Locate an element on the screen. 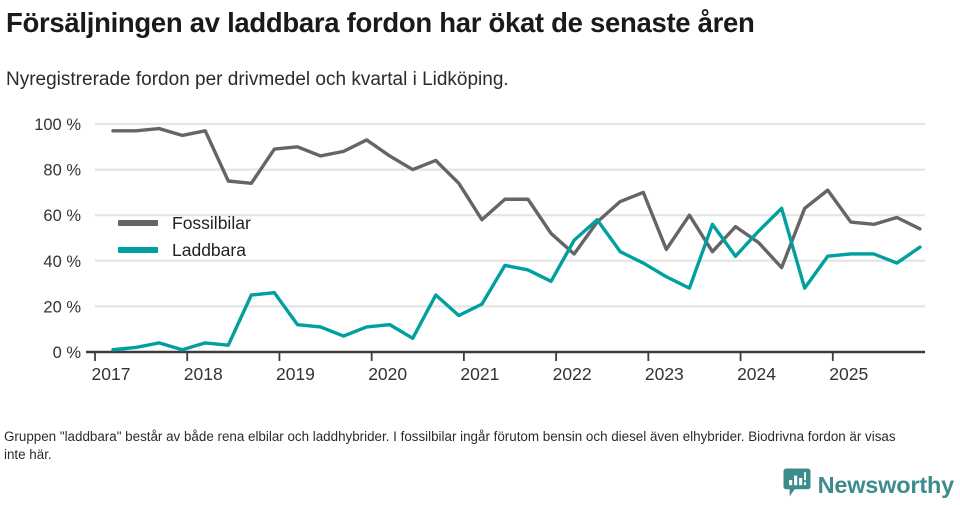  newsworthy-logo: Newsworthy is located at coordinates (869, 485).